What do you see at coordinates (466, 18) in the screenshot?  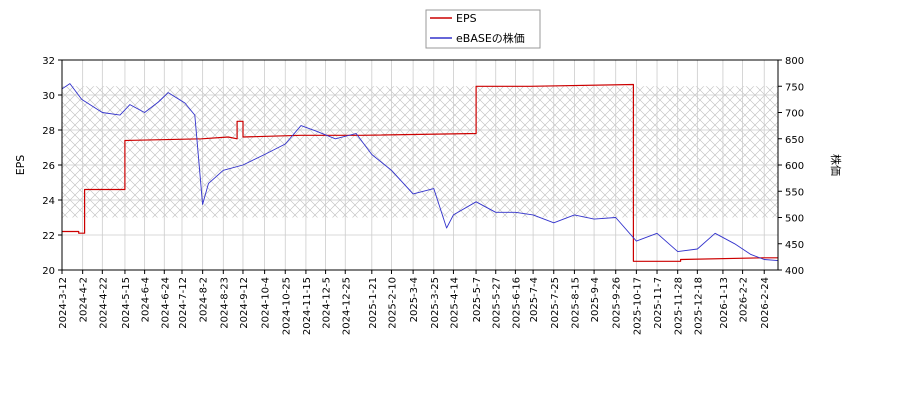 I see `legend-label-eps: EPS` at bounding box center [466, 18].